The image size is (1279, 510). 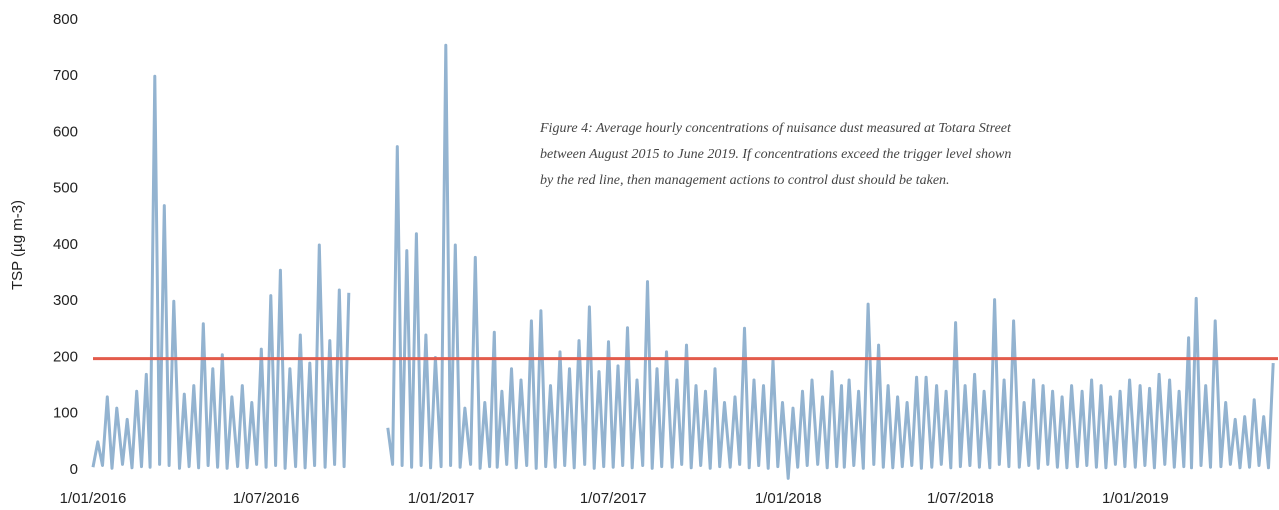 I want to click on x-tick-label: 1/07/2017, so click(x=613, y=498).